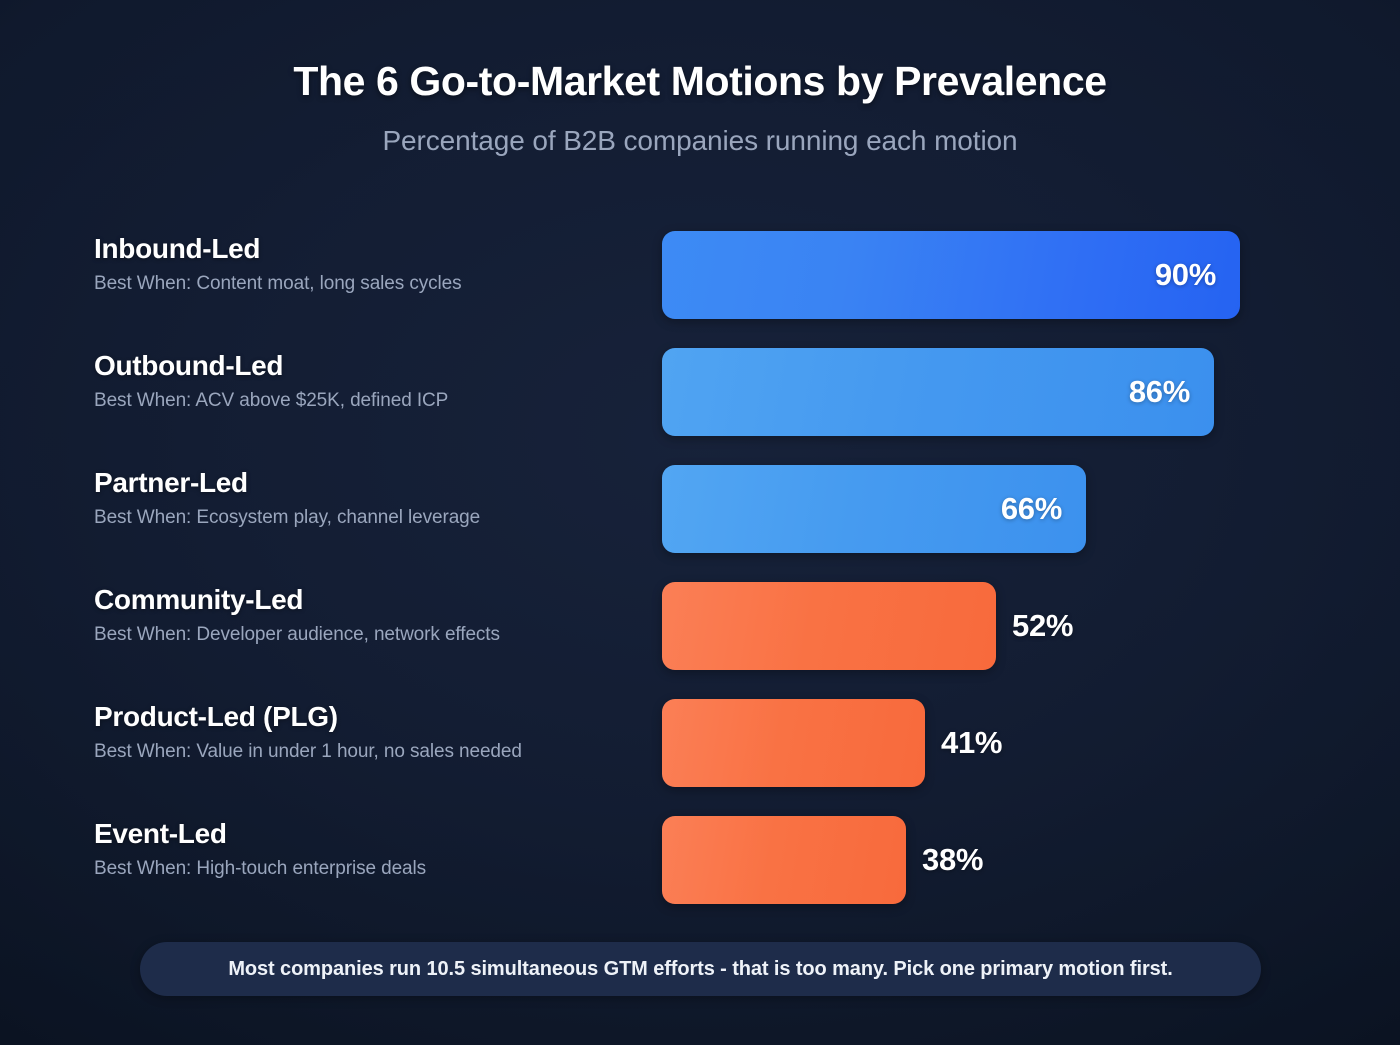 This screenshot has height=1045, width=1400. What do you see at coordinates (700, 81) in the screenshot?
I see `page-title: The 6 Go-to-Market Motions by Prevalence` at bounding box center [700, 81].